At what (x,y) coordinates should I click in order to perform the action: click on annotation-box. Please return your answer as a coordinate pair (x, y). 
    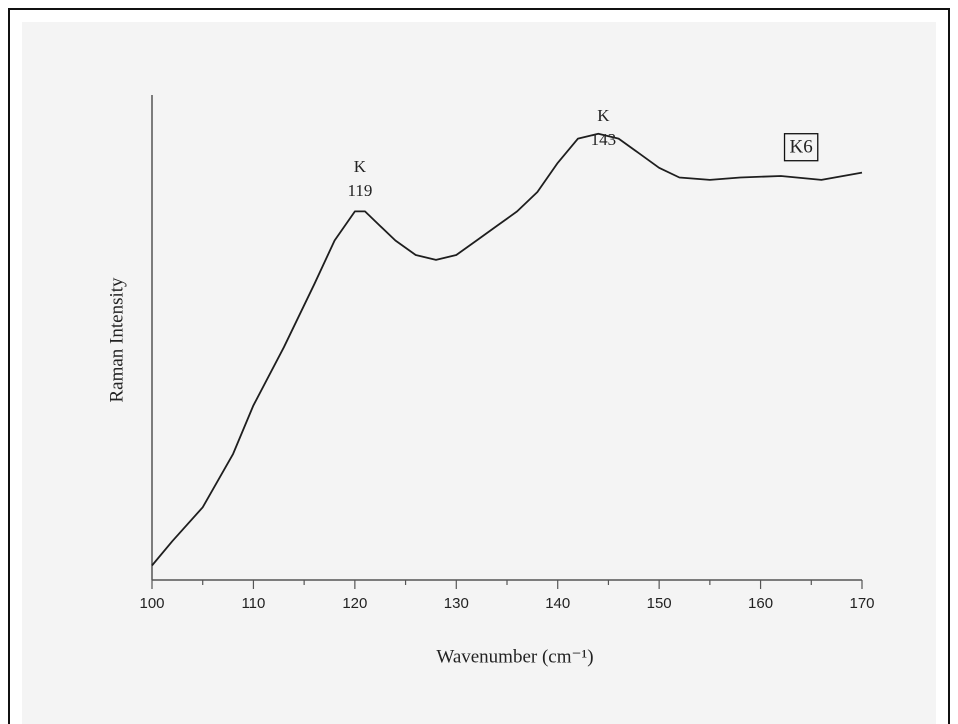
    Looking at the image, I should click on (801, 147).